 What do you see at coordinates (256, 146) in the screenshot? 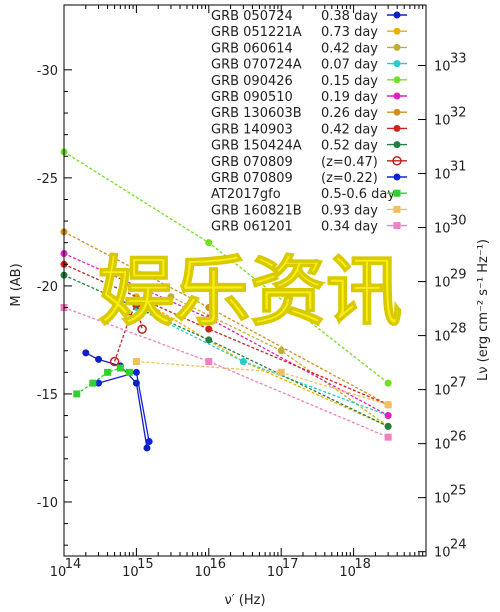
I see `legend-entry-name: GRB 150424A` at bounding box center [256, 146].